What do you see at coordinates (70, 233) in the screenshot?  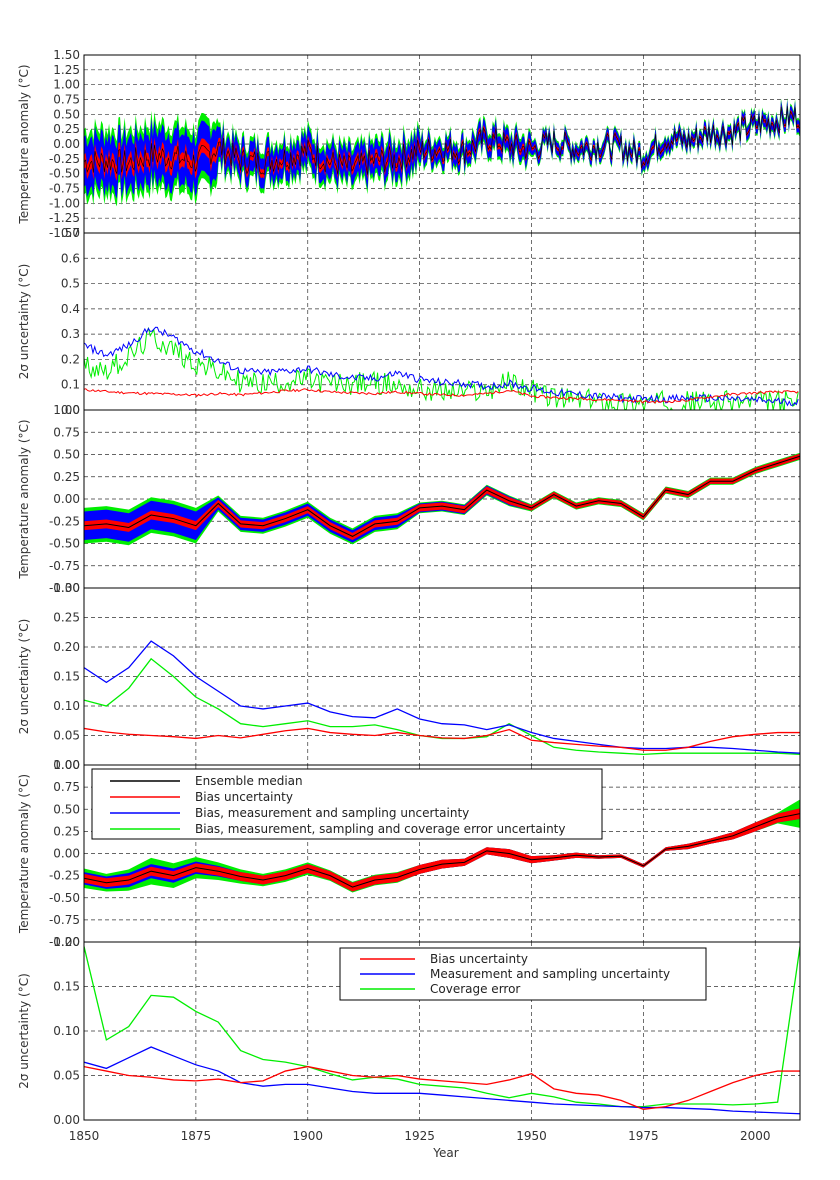 I see `y-tick-label: 0.7` at bounding box center [70, 233].